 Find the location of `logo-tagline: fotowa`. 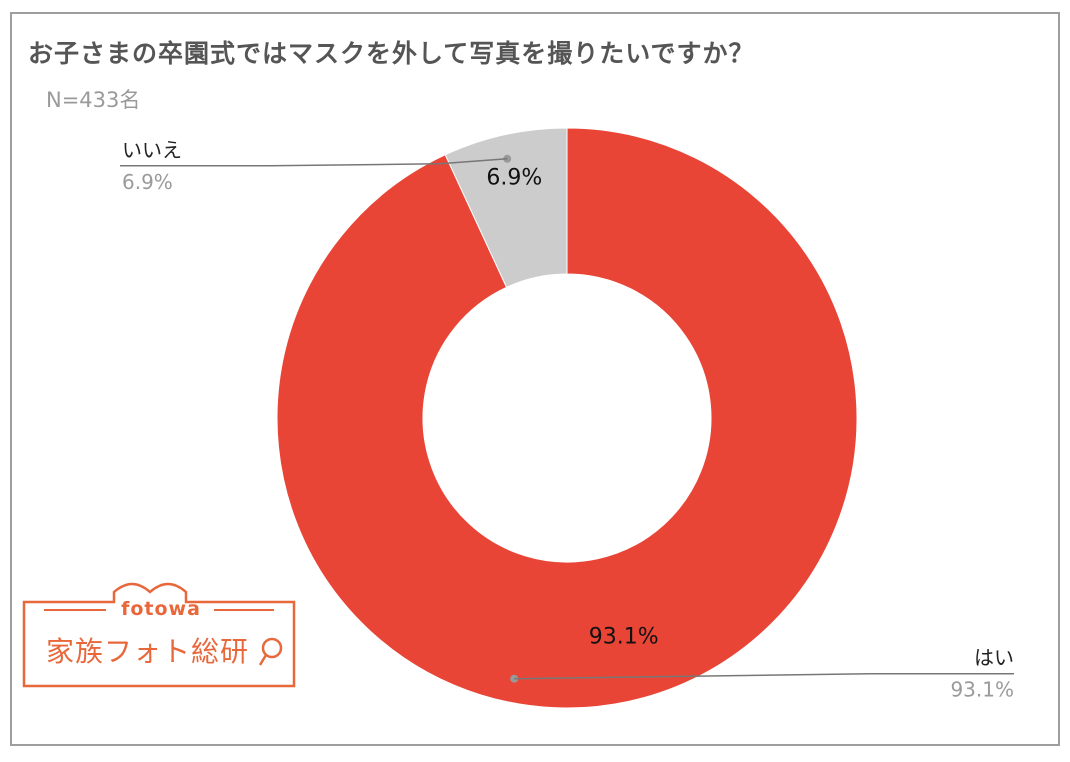

logo-tagline: fotowa is located at coordinates (161, 609).